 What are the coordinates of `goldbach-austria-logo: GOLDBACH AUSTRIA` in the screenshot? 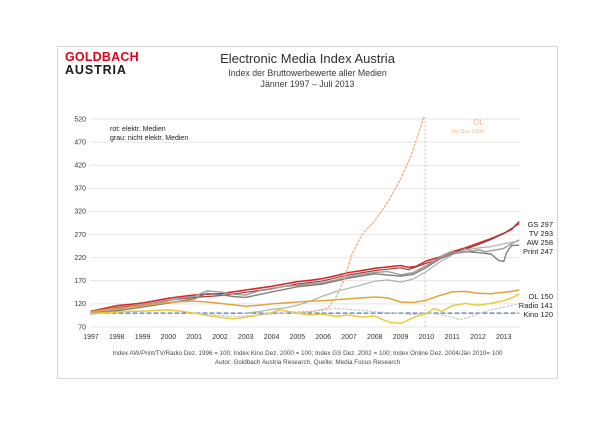 It's located at (102, 64).